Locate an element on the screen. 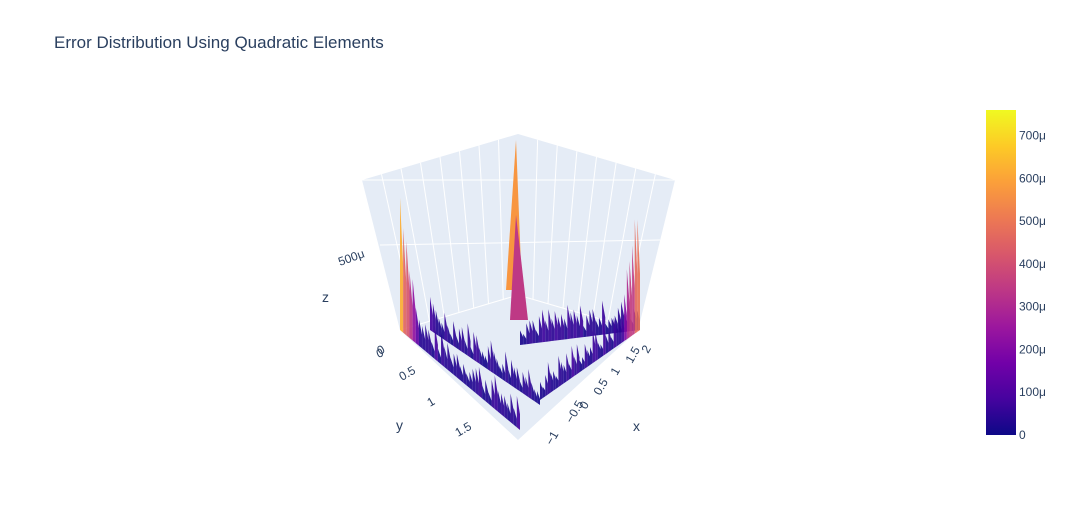 This screenshot has height=525, width=1067. colorbar-tick-label: 200μ is located at coordinates (1032, 349).